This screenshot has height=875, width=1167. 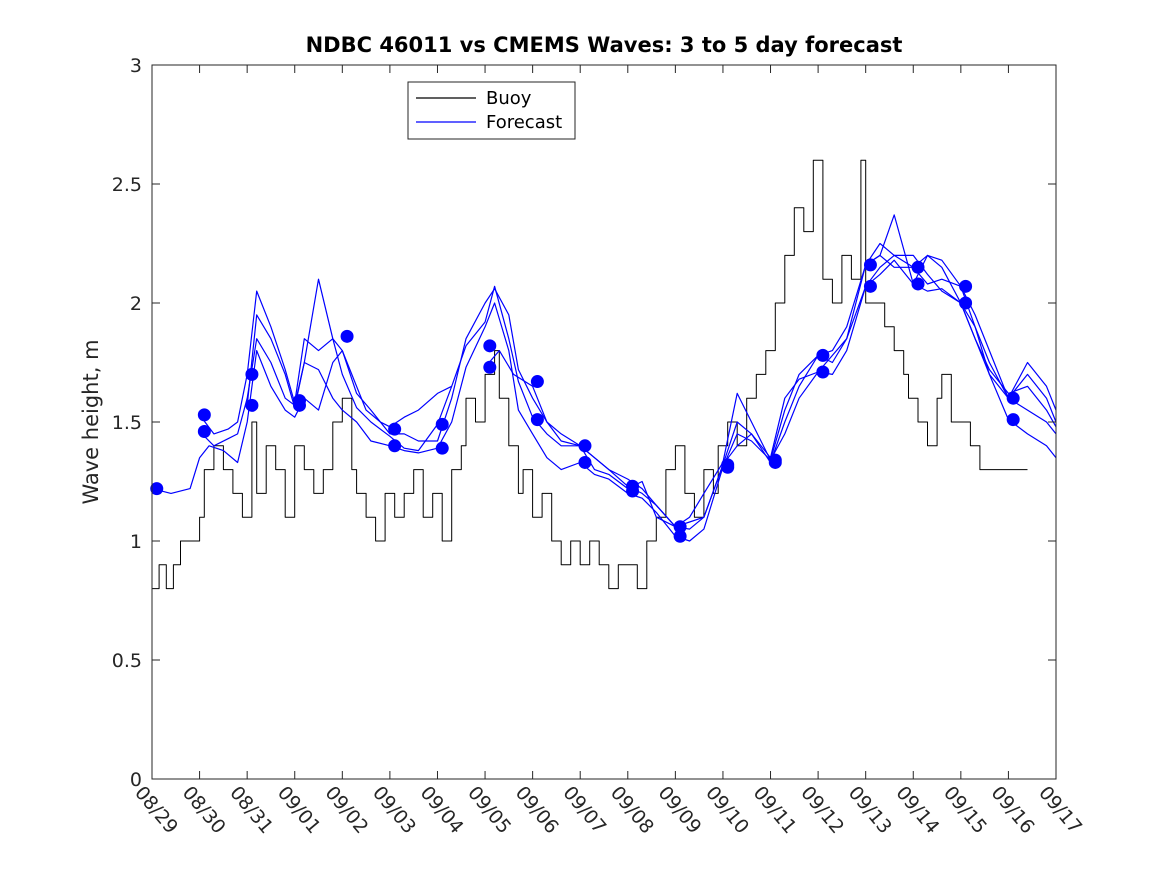 What do you see at coordinates (136, 542) in the screenshot?
I see `y-tick-label: 1` at bounding box center [136, 542].